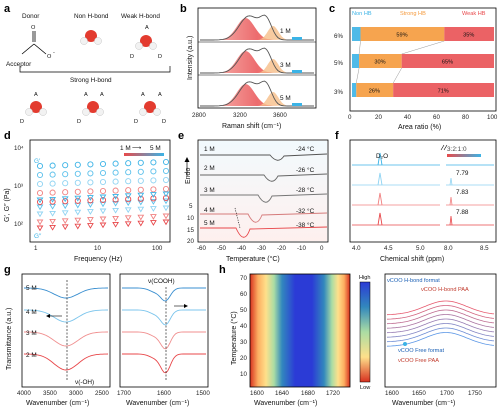 The width and height of the screenshot is (500, 409). What do you see at coordinates (365, 388) in the screenshot?
I see `colorbar-low: Low` at bounding box center [365, 388].